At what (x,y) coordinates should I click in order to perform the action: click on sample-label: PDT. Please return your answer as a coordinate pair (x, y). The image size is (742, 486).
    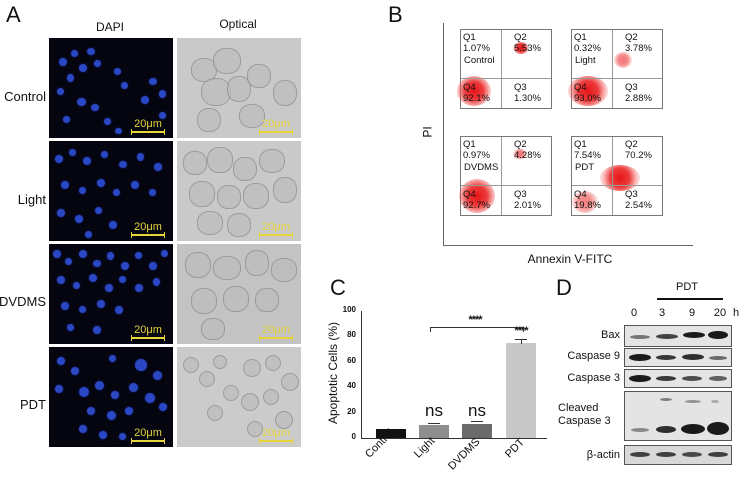
    Looking at the image, I should click on (584, 167).